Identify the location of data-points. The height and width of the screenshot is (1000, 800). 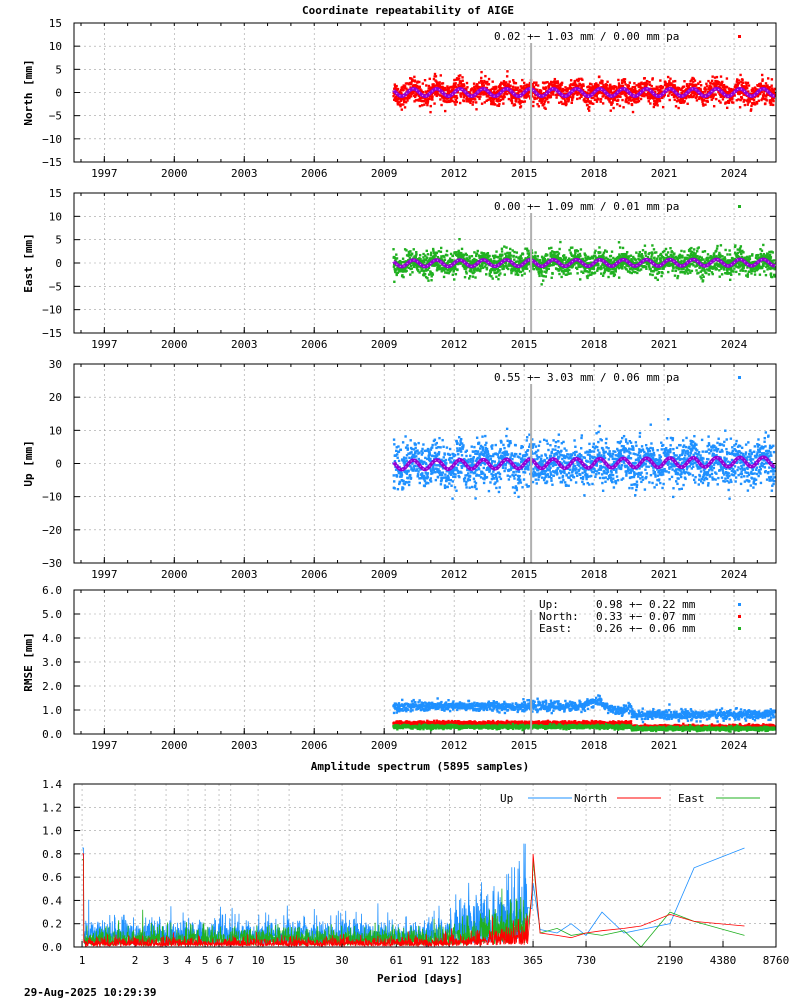
(584, 261).